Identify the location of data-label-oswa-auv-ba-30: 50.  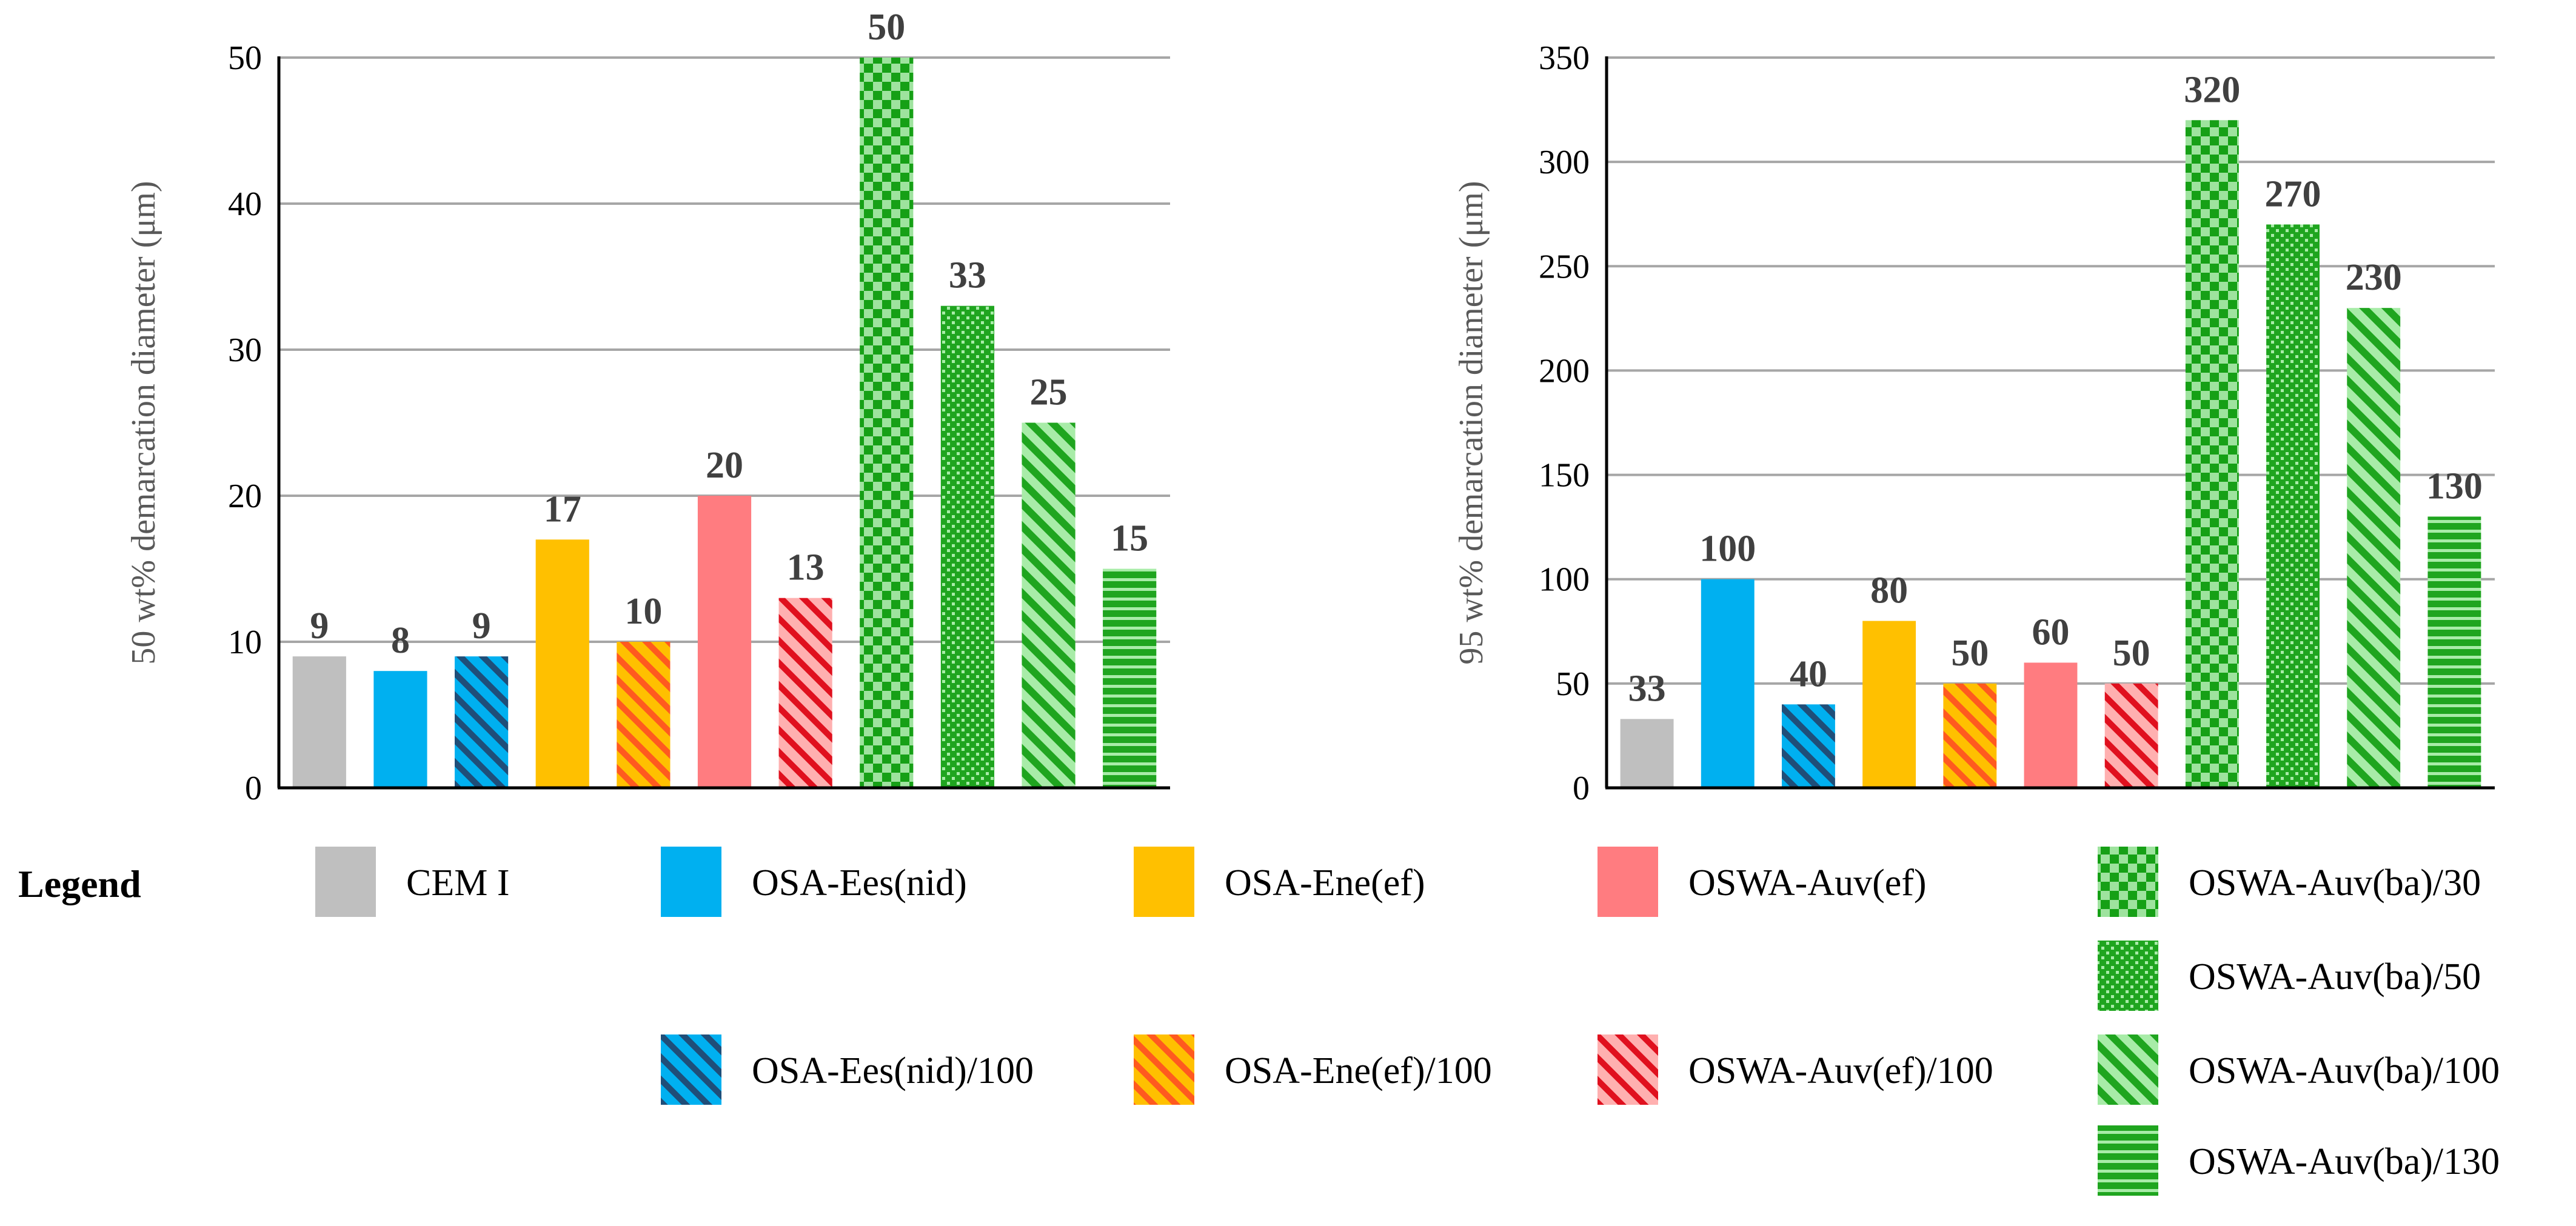
(886, 28).